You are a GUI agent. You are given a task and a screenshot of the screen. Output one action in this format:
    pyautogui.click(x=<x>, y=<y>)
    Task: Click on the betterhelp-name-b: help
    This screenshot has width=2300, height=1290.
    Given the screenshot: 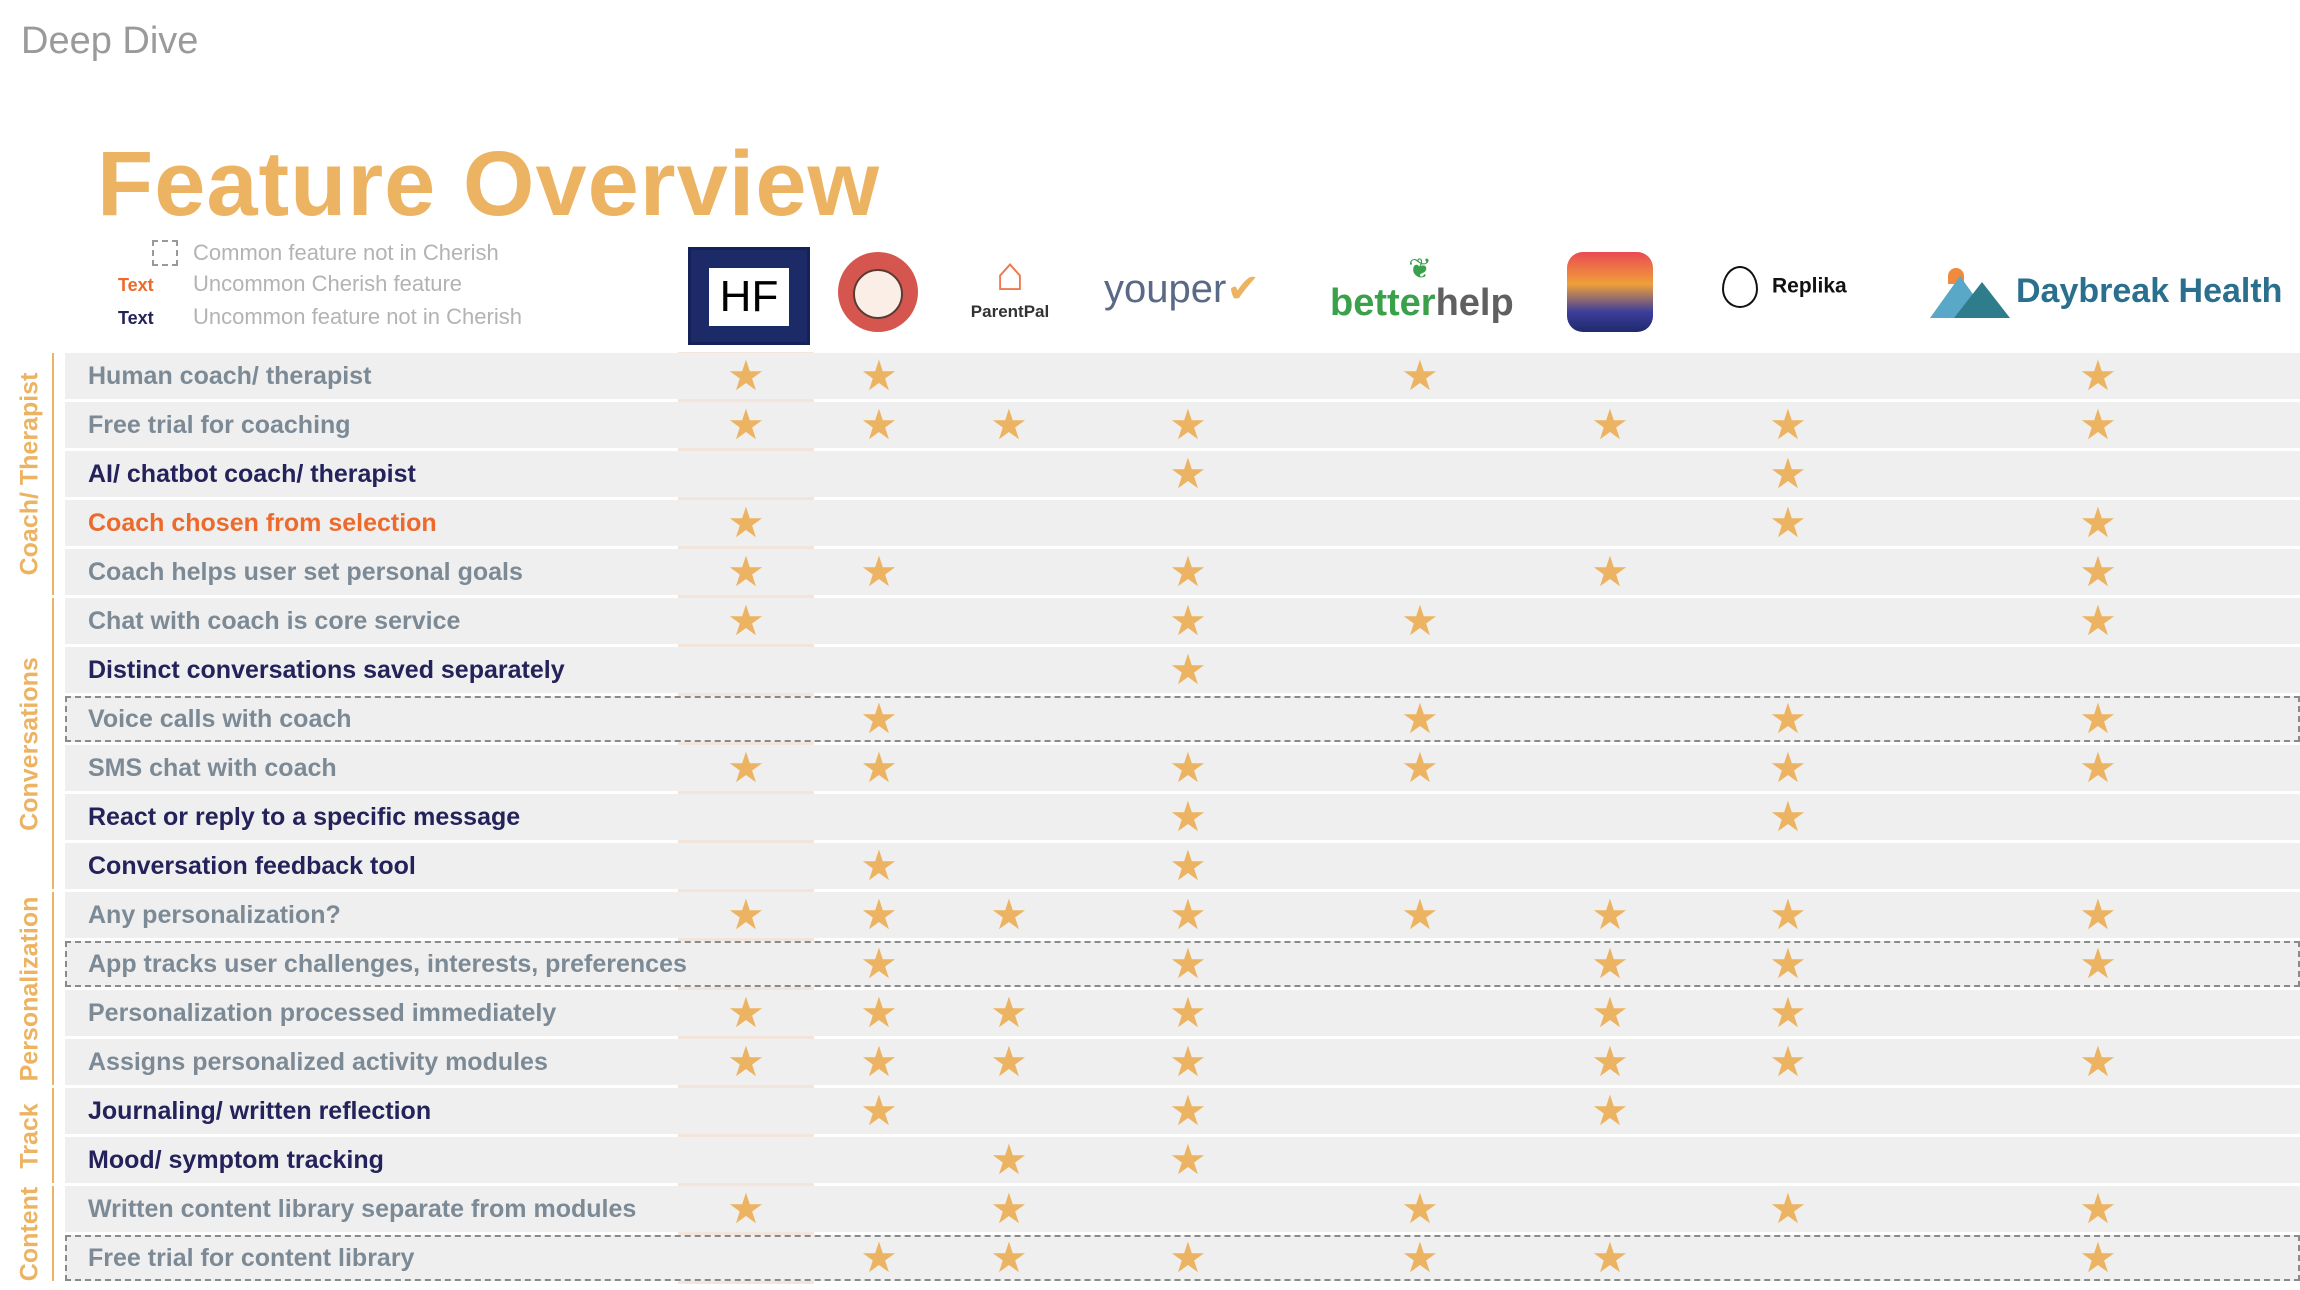 What is the action you would take?
    pyautogui.click(x=1474, y=303)
    